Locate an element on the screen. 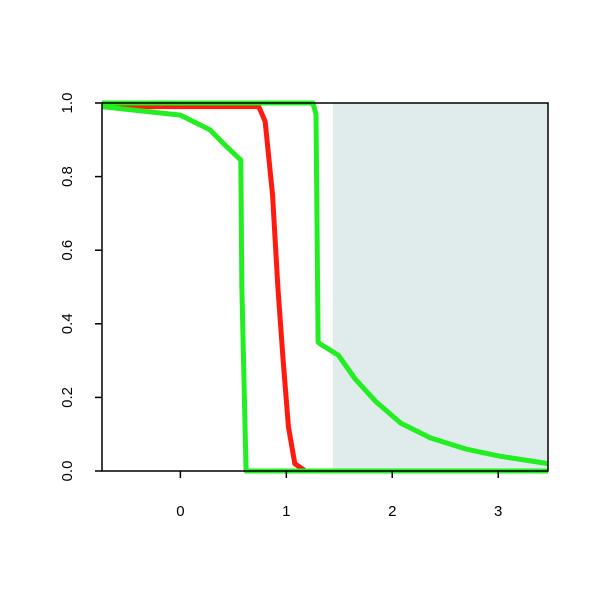 Image resolution: width=600 pixels, height=600 pixels. x-tick-label: 1 is located at coordinates (286, 511).